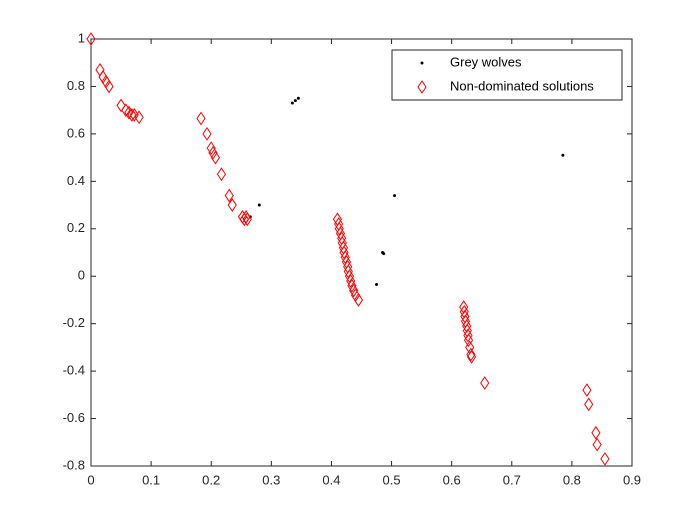 The width and height of the screenshot is (700, 525). I want to click on y-tick-label: 1, so click(81, 37).